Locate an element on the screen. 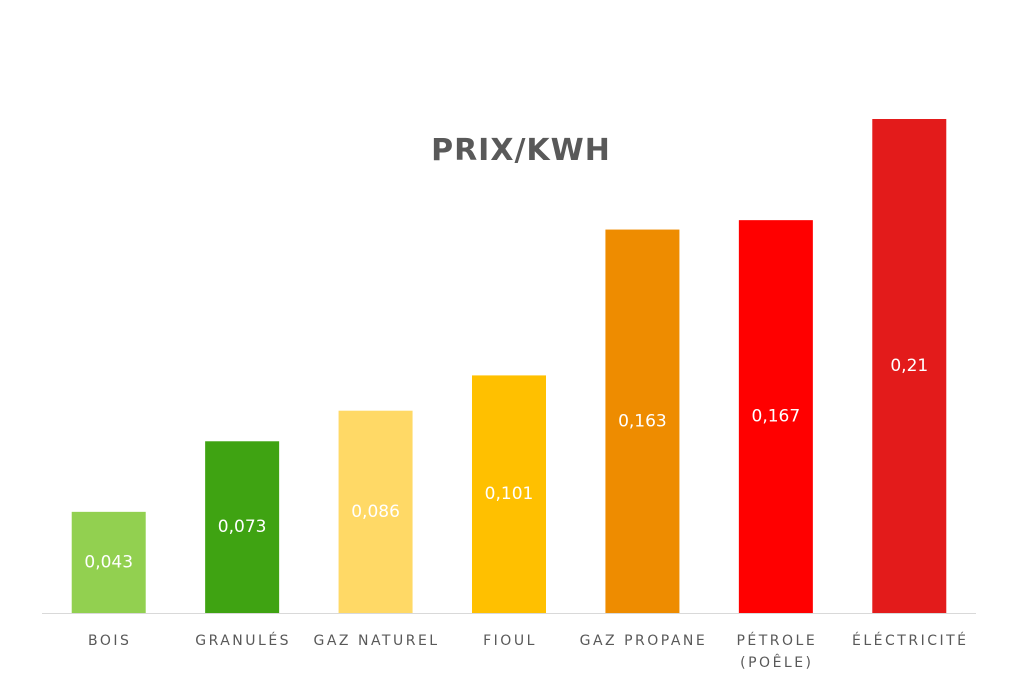  value-label: 0,086 is located at coordinates (375, 512).